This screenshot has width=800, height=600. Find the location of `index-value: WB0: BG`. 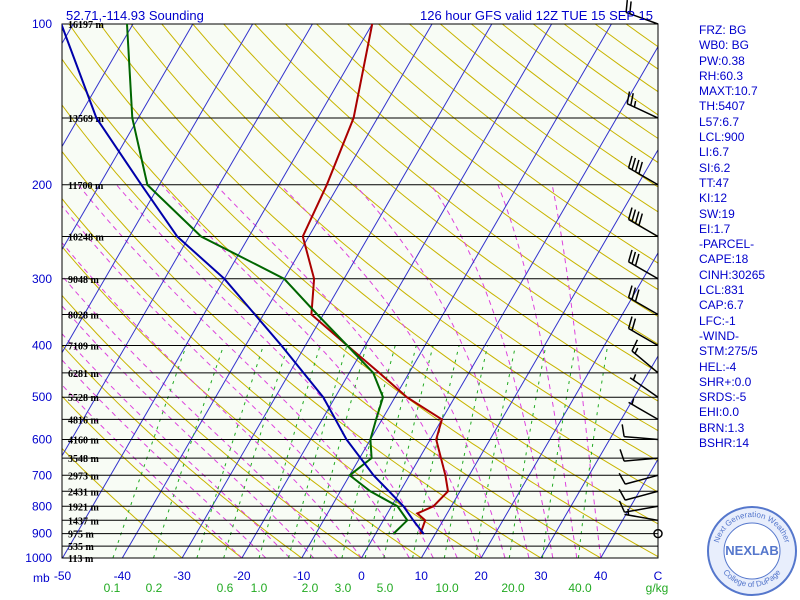

index-value: WB0: BG is located at coordinates (724, 45).